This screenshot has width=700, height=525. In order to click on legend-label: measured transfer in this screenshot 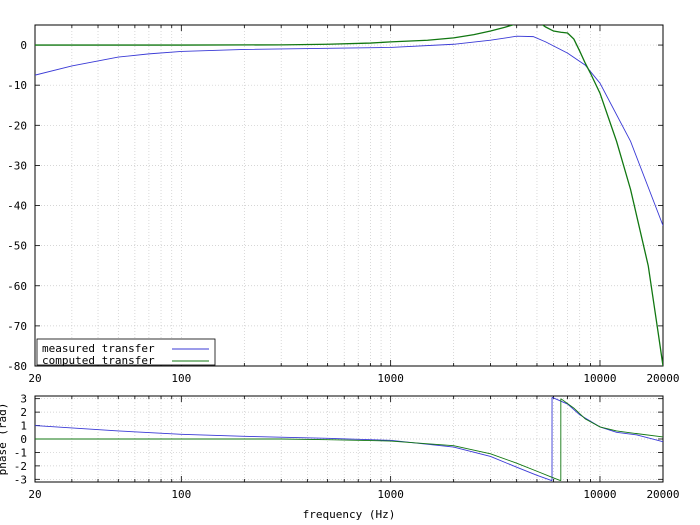, I will do `click(98, 348)`.